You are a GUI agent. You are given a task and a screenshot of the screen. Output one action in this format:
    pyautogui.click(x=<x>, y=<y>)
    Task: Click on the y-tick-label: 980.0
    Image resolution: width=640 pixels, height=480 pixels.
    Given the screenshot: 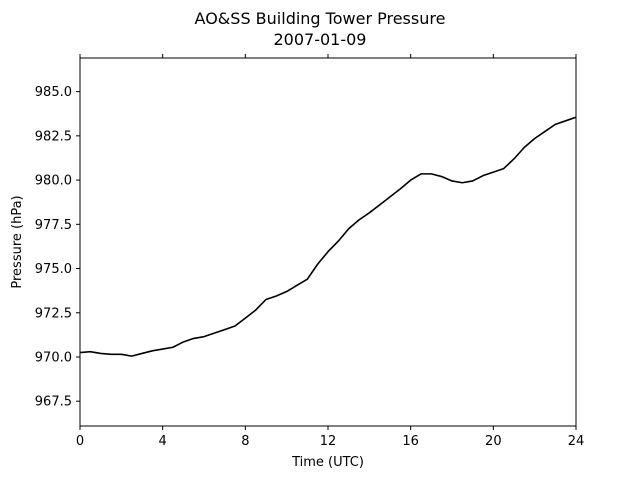 What is the action you would take?
    pyautogui.click(x=53, y=181)
    